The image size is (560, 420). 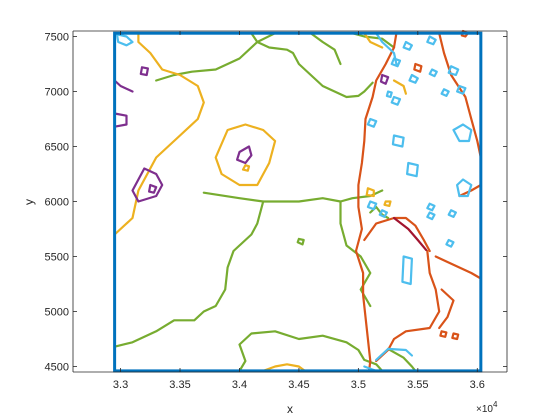 I want to click on y-tick-label-1: 5000, so click(x=57, y=313).